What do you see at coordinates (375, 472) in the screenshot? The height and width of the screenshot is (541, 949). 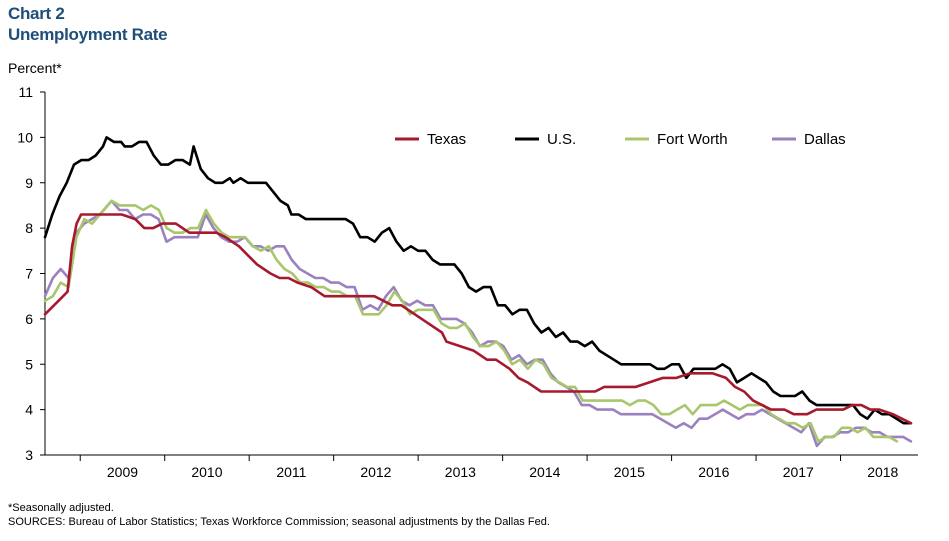 I see `x-tick-label: 2012` at bounding box center [375, 472].